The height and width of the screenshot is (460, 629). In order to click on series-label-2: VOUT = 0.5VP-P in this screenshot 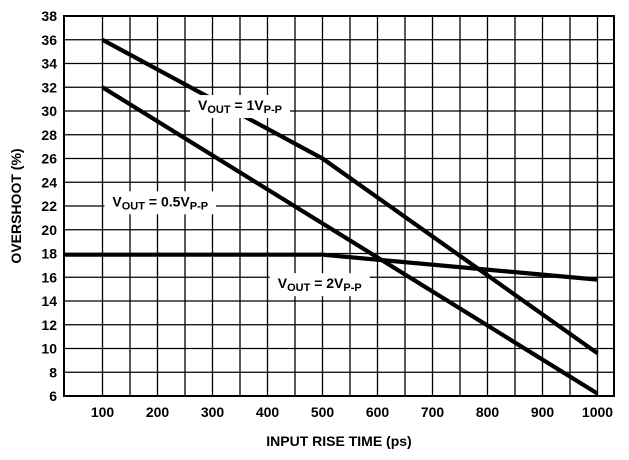, I will do `click(160, 203)`.